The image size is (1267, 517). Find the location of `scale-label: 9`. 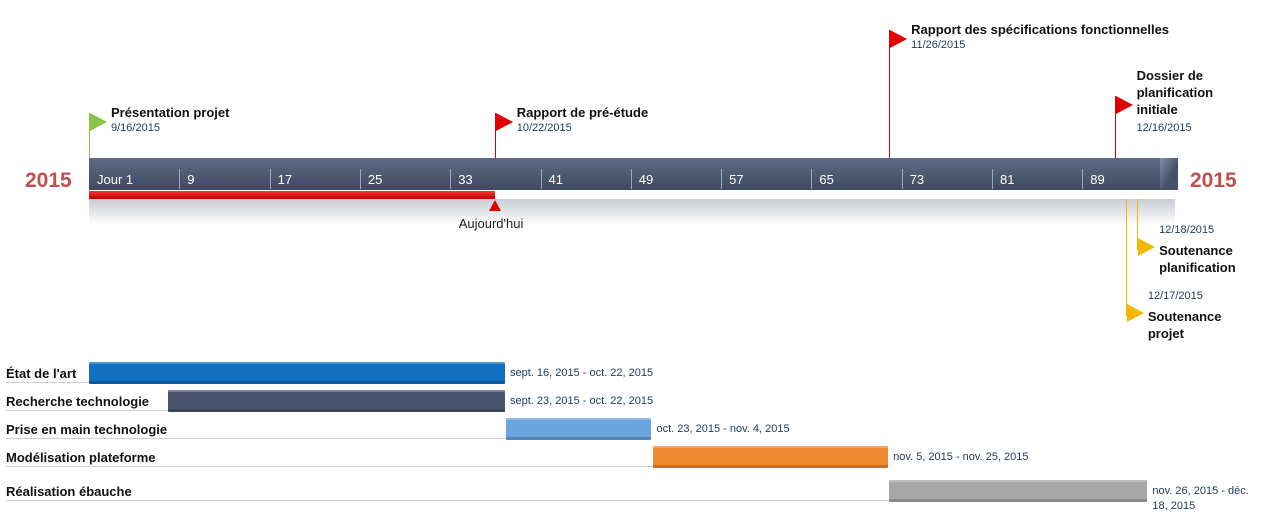

scale-label: 9 is located at coordinates (191, 179).